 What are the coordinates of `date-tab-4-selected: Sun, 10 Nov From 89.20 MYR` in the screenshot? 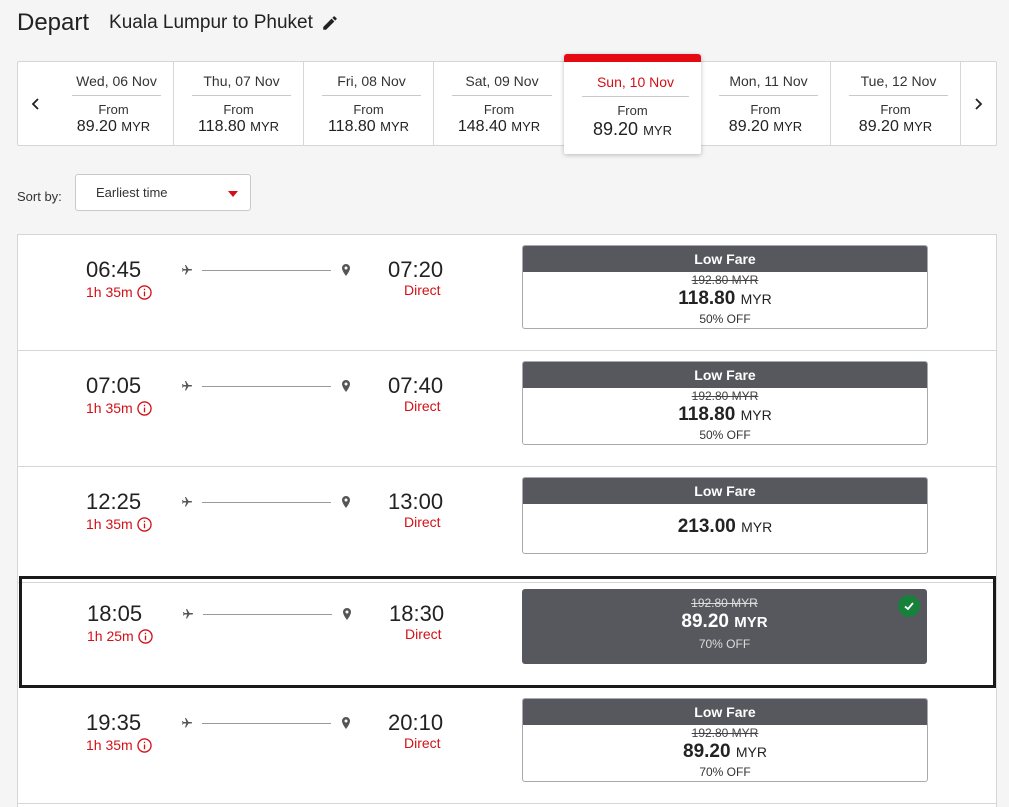 It's located at (632, 104).